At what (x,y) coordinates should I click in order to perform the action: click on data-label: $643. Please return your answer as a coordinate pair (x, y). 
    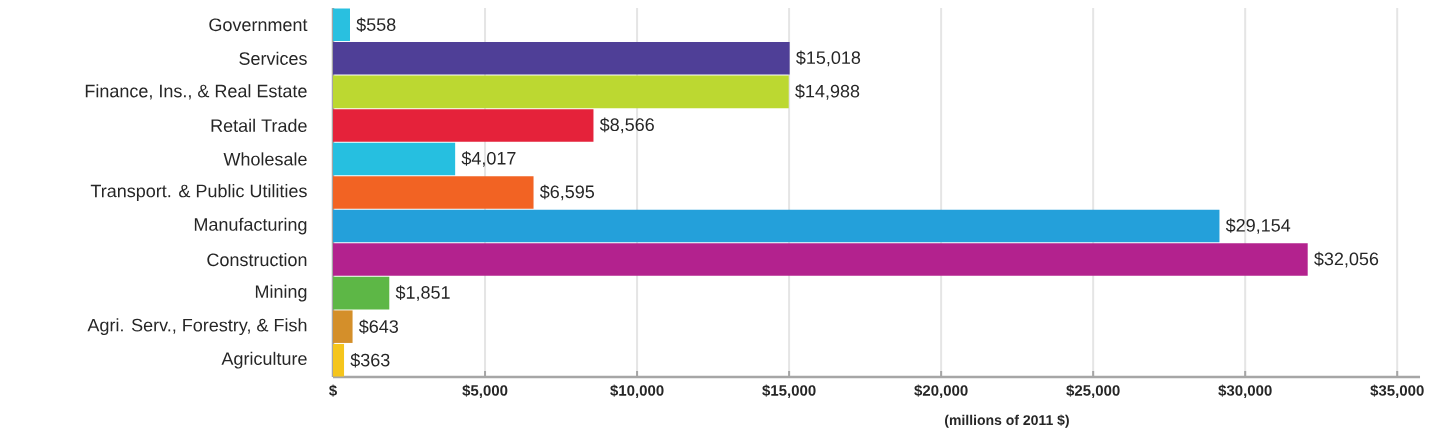
    Looking at the image, I should click on (378, 326).